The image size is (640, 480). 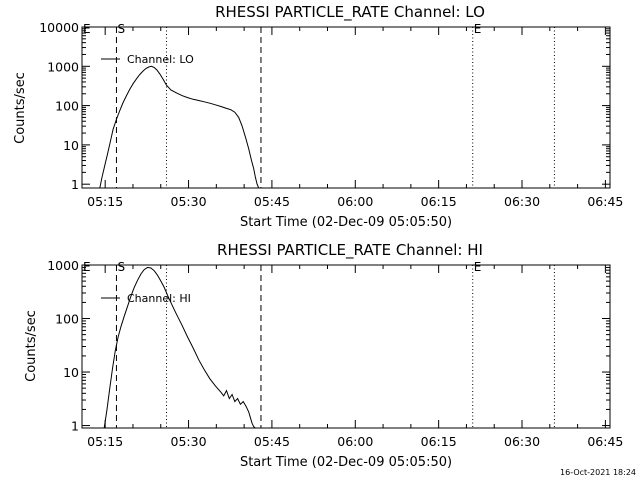 I want to click on chart-title: RHESSI PARTICLE_RATE Channel: LO, so click(x=350, y=12).